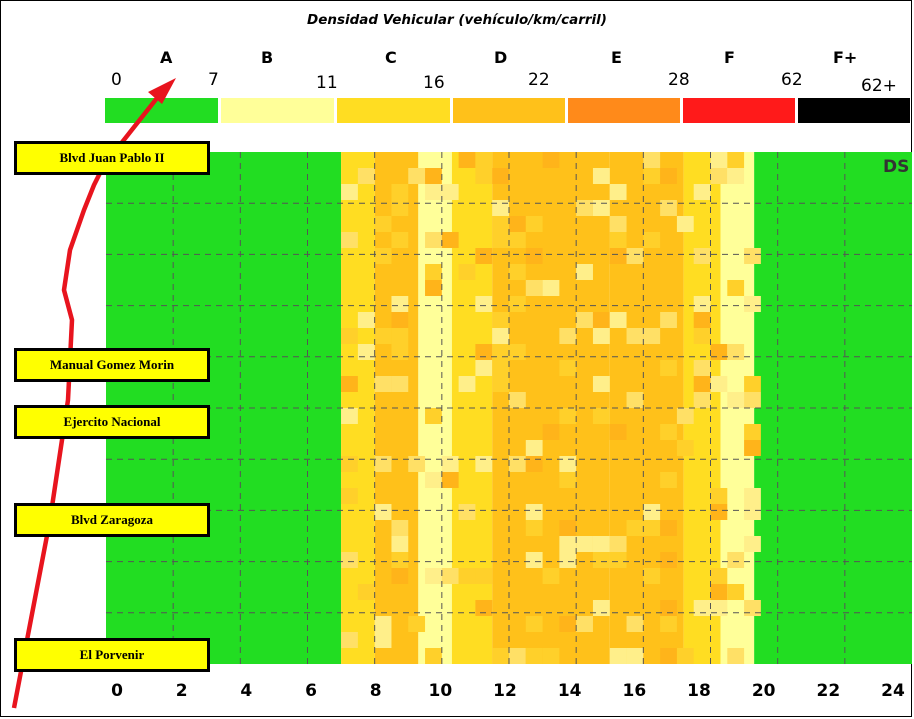 The image size is (914, 719). Describe the element at coordinates (311, 691) in the screenshot. I see `x-tick-label: 6` at that location.